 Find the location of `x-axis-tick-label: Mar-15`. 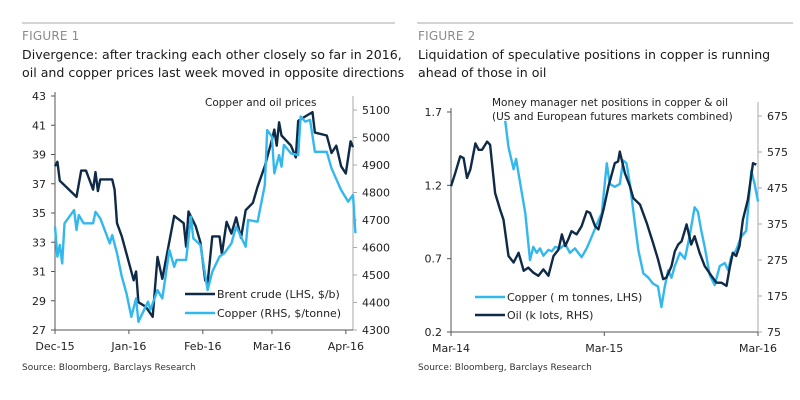

x-axis-tick-label: Mar-15 is located at coordinates (604, 348).